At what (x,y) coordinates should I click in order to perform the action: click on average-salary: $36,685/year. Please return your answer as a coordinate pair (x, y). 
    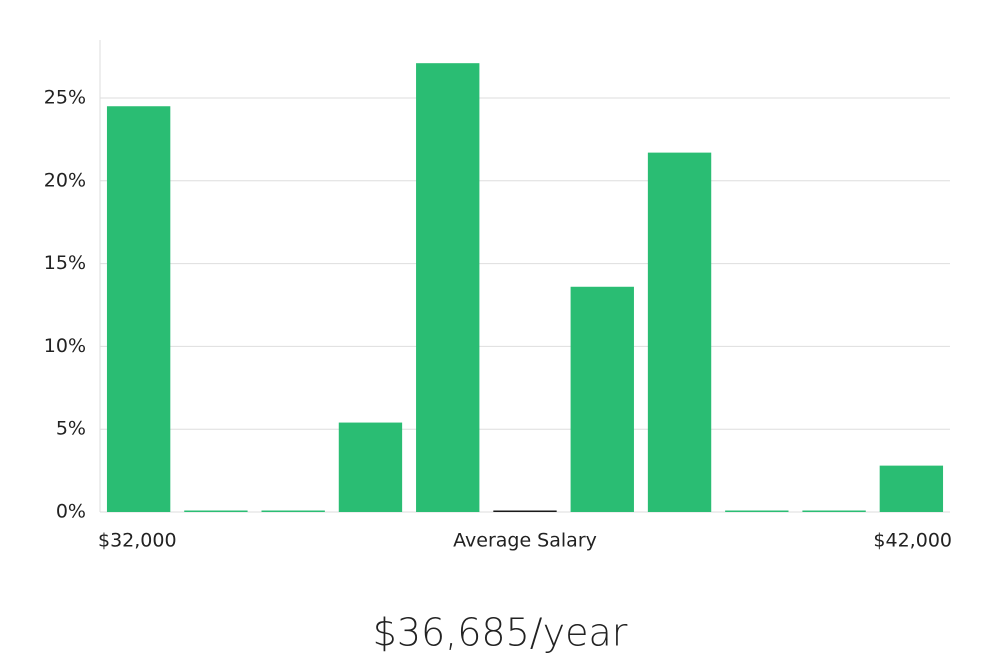
    Looking at the image, I should click on (500, 633).